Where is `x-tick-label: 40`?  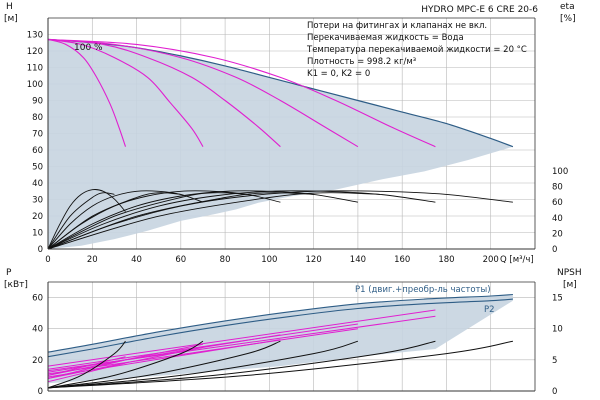 x-tick-label: 40 is located at coordinates (136, 260).